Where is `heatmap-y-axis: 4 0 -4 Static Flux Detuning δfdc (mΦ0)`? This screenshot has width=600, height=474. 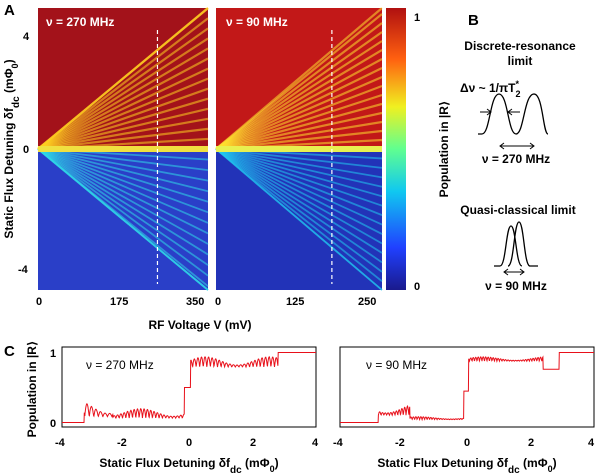
heatmap-y-axis: 4 0 -4 Static Flux Detuning δfdc (mΦ0) is located at coordinates (16, 153).